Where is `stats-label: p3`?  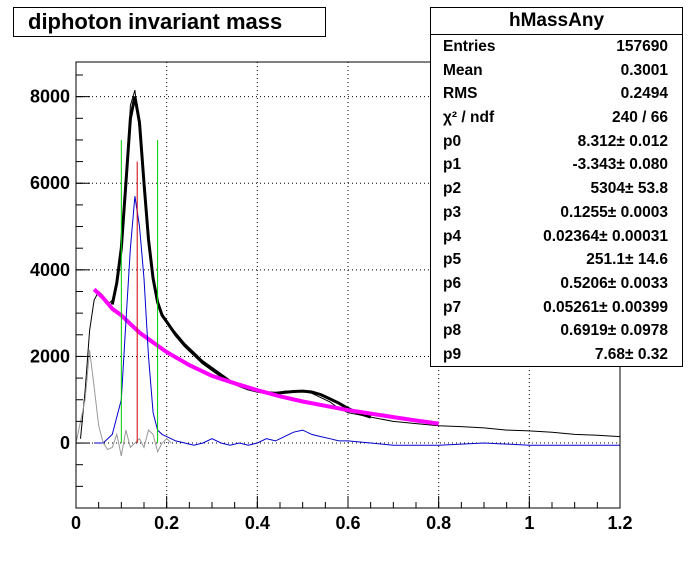
stats-label: p3 is located at coordinates (452, 212).